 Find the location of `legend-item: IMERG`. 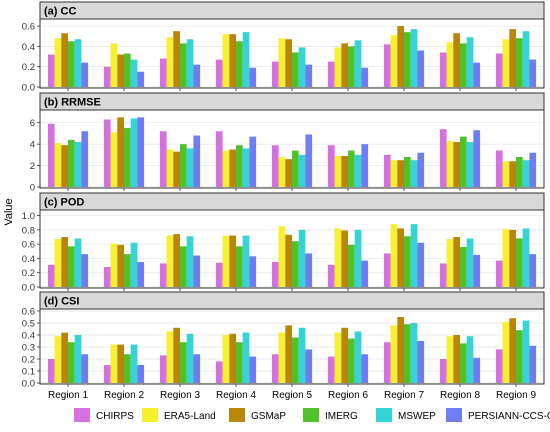

legend-item: IMERG is located at coordinates (330, 415).